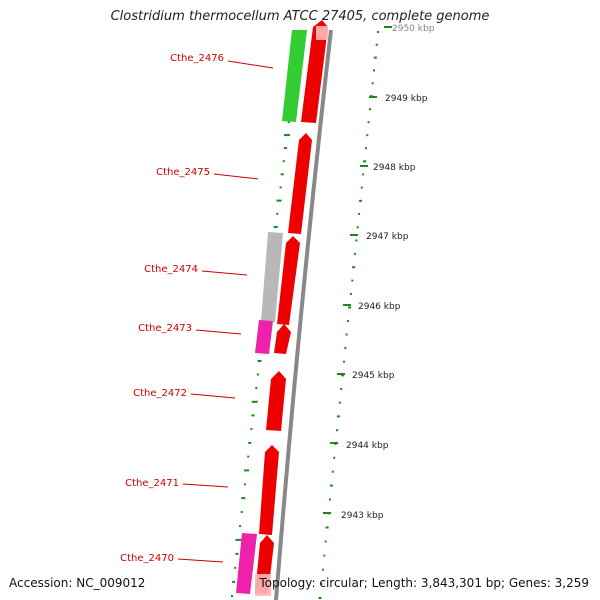  What do you see at coordinates (246, 563) in the screenshot?
I see `cog-block-pink` at bounding box center [246, 563].